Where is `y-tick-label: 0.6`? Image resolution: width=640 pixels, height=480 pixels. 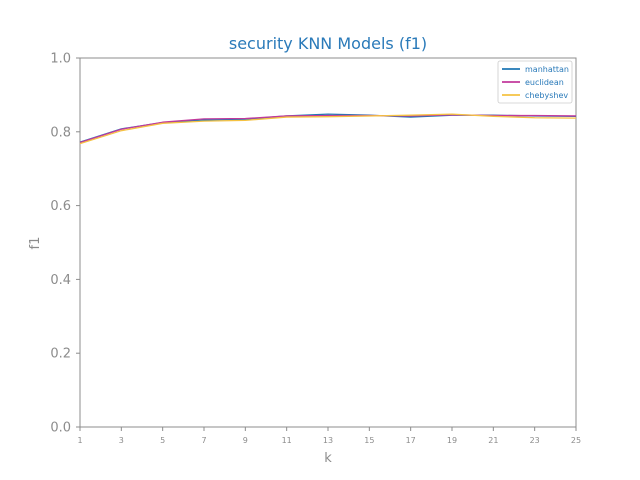 y-tick-label: 0.6 is located at coordinates (60, 206).